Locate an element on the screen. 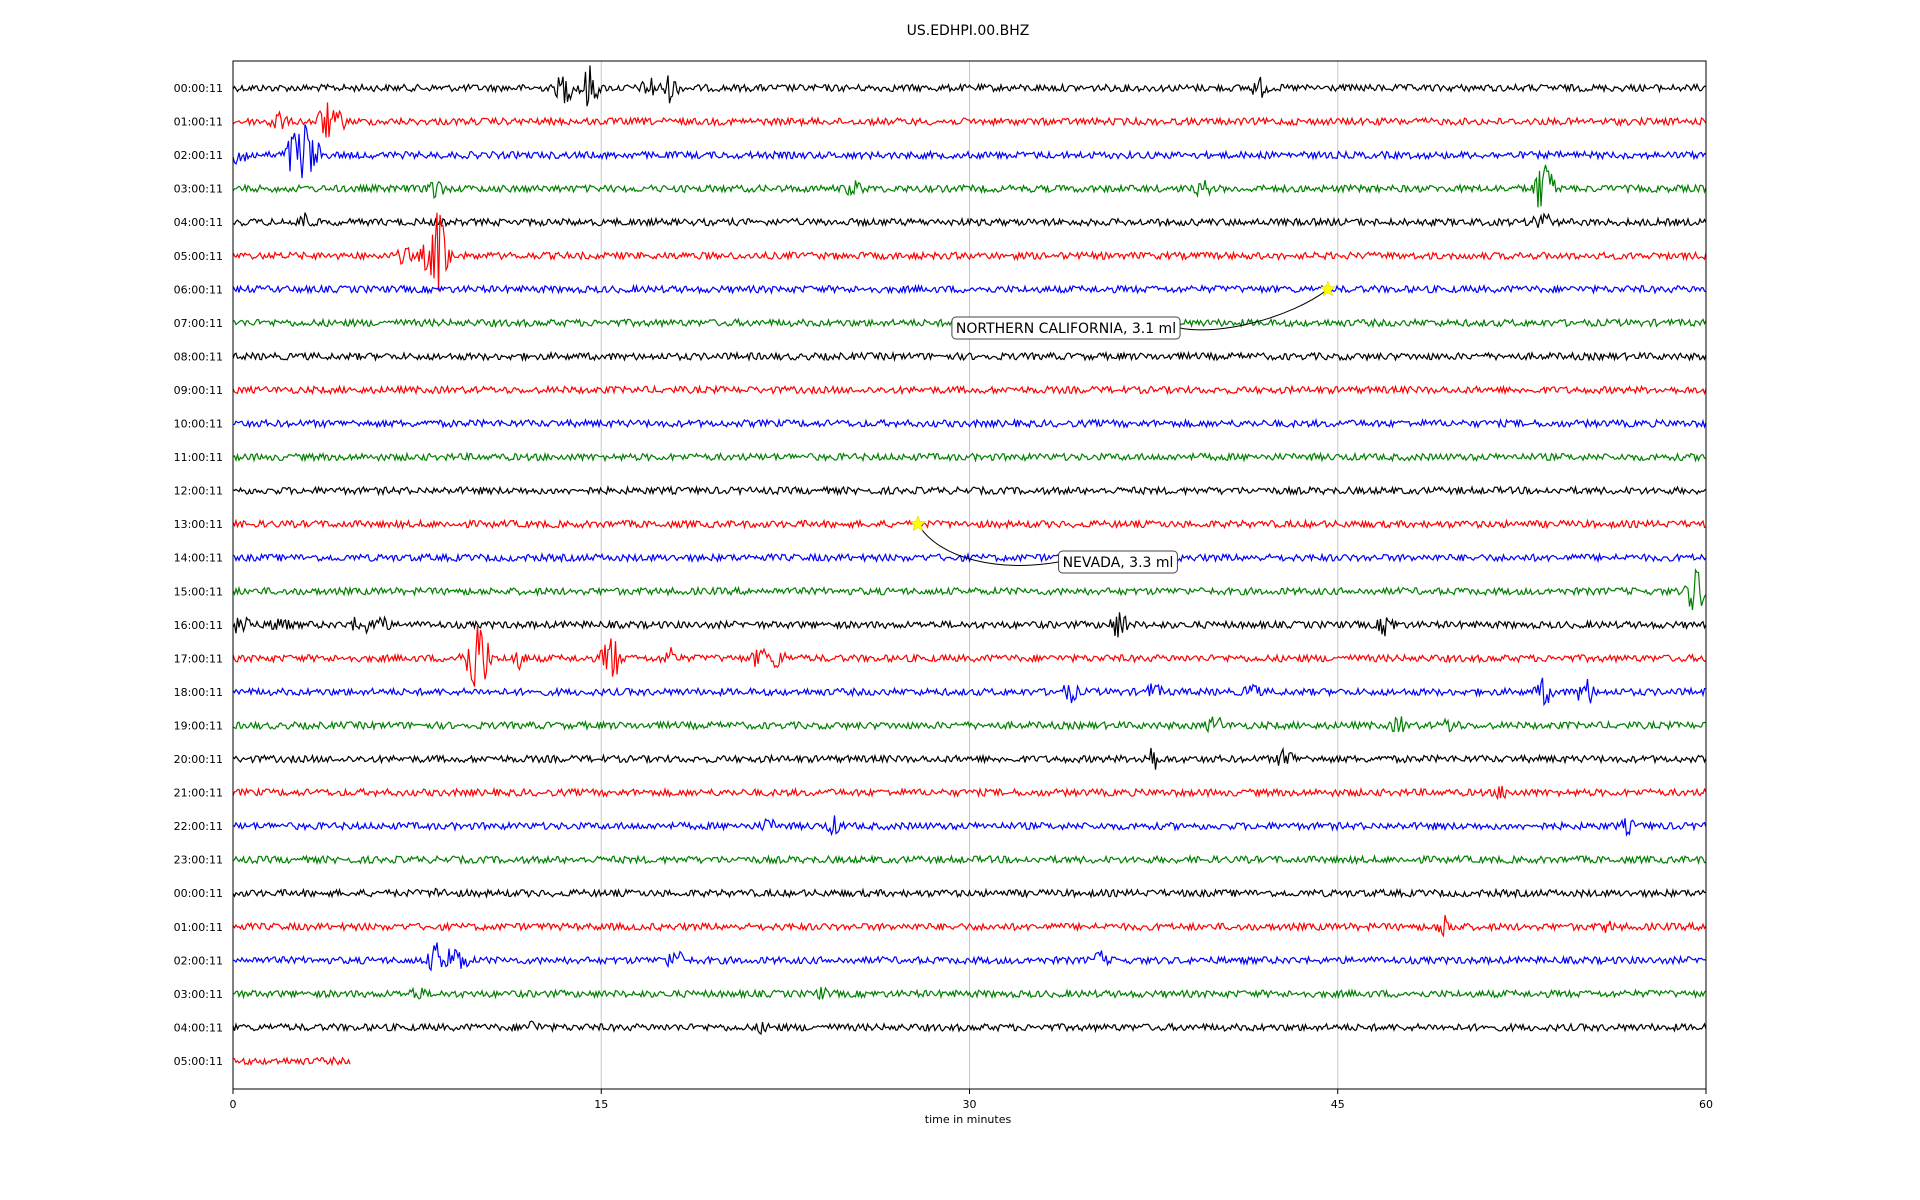  event-annotation-text: NORTHERN CALIFORNIA, 3.1 ml is located at coordinates (1066, 329).